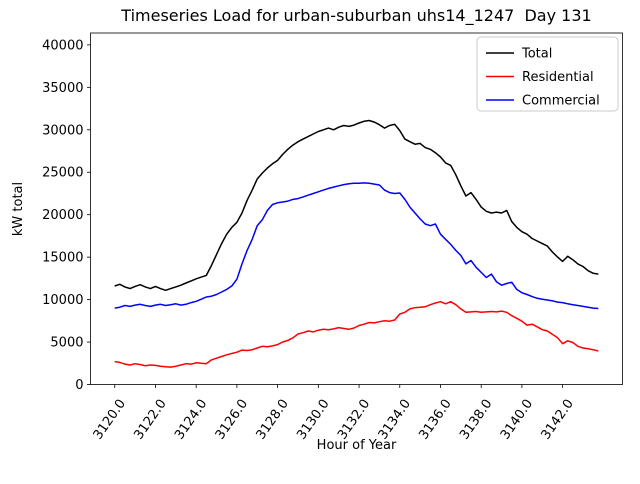  What do you see at coordinates (519, 54) in the screenshot?
I see `legend-item-total: Total` at bounding box center [519, 54].